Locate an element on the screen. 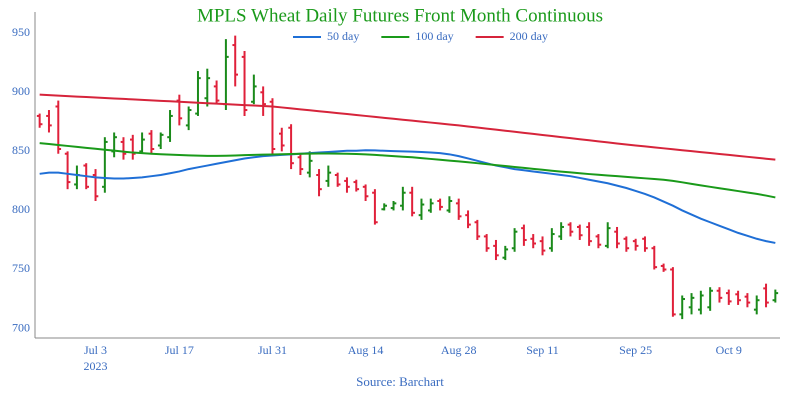  y-tick-label: 850 is located at coordinates (21, 150).